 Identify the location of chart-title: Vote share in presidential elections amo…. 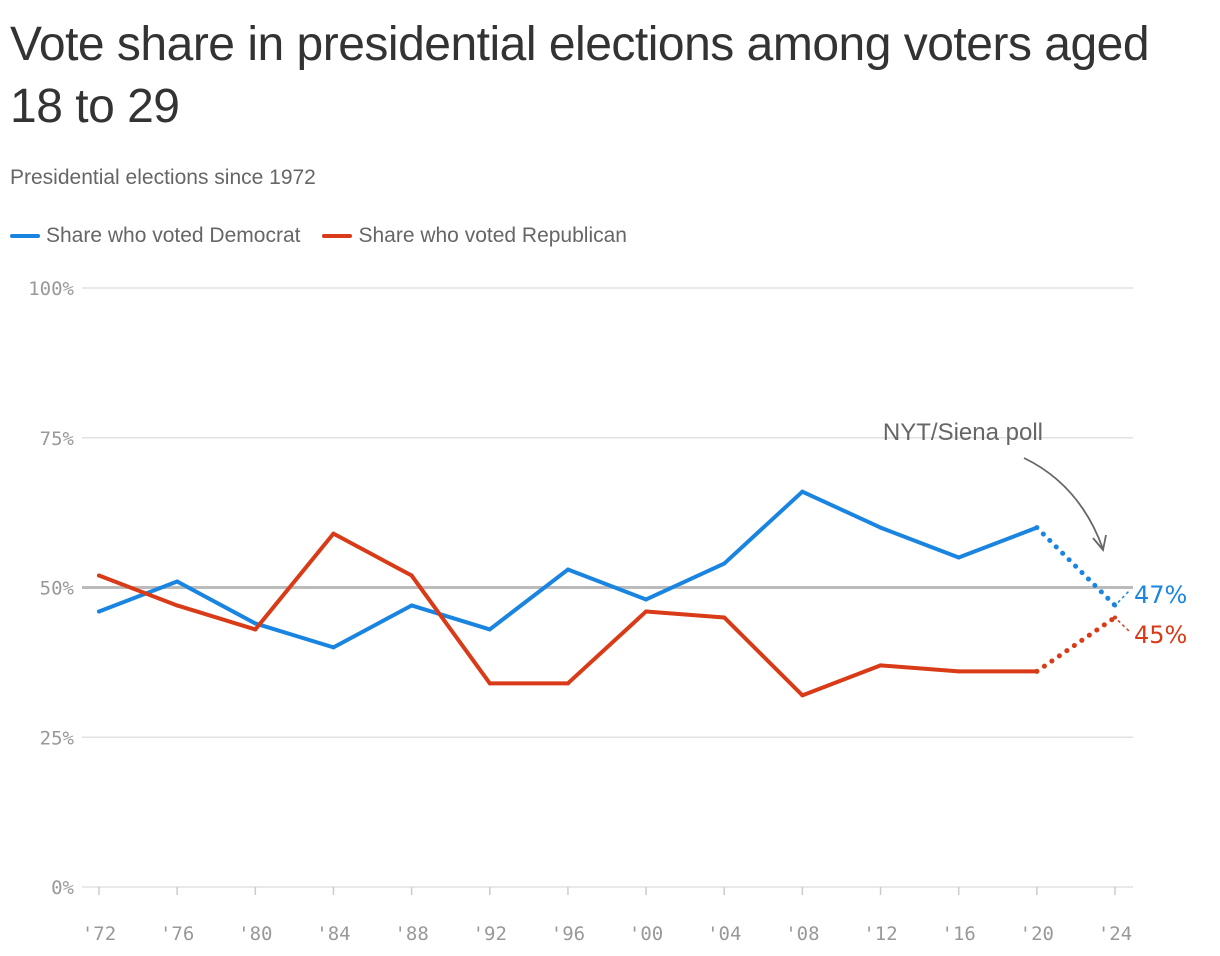
(580, 75).